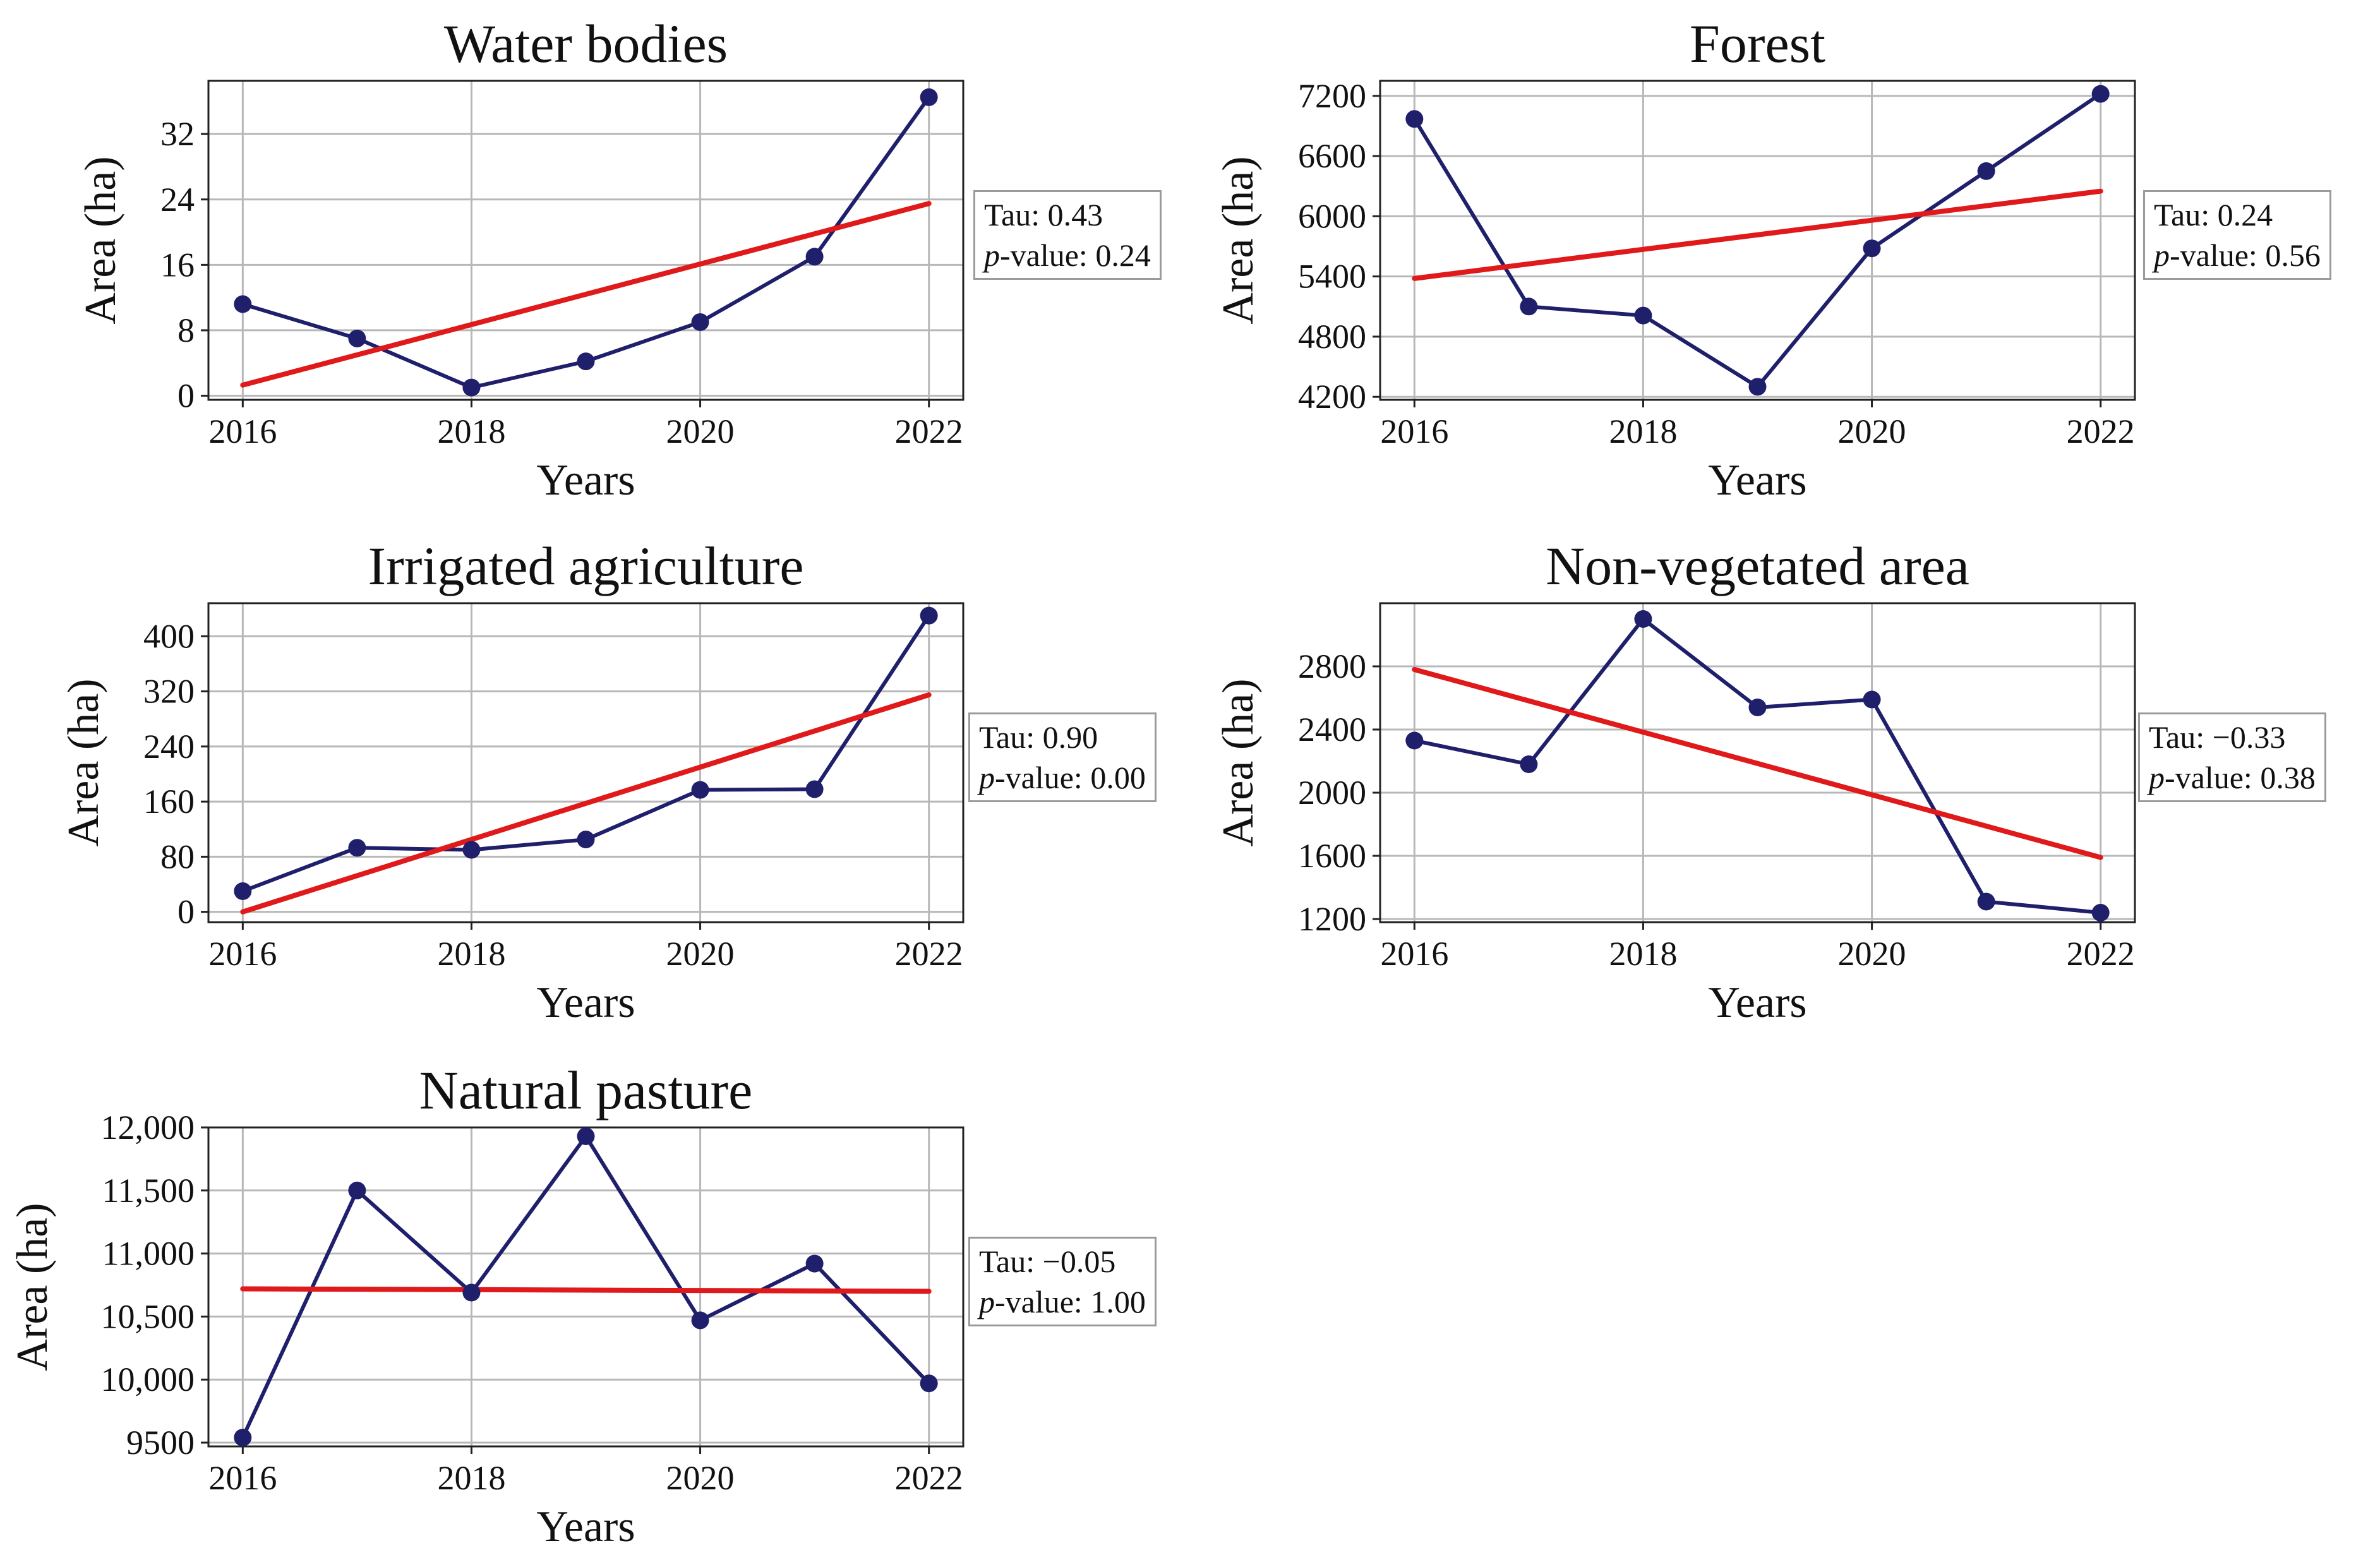 This screenshot has width=2380, height=1562. Describe the element at coordinates (177, 200) in the screenshot. I see `y-tick-label: 24` at that location.